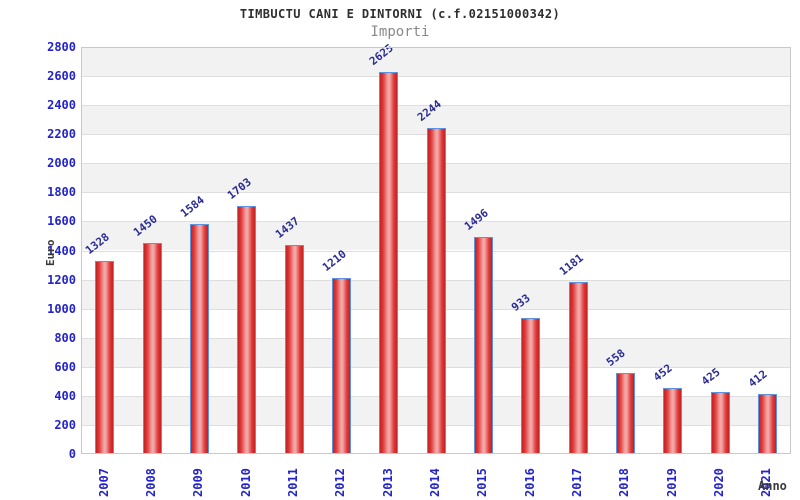 Image resolution: width=800 pixels, height=500 pixels. What do you see at coordinates (61, 221) in the screenshot?
I see `y-tick-label: 1600` at bounding box center [61, 221].